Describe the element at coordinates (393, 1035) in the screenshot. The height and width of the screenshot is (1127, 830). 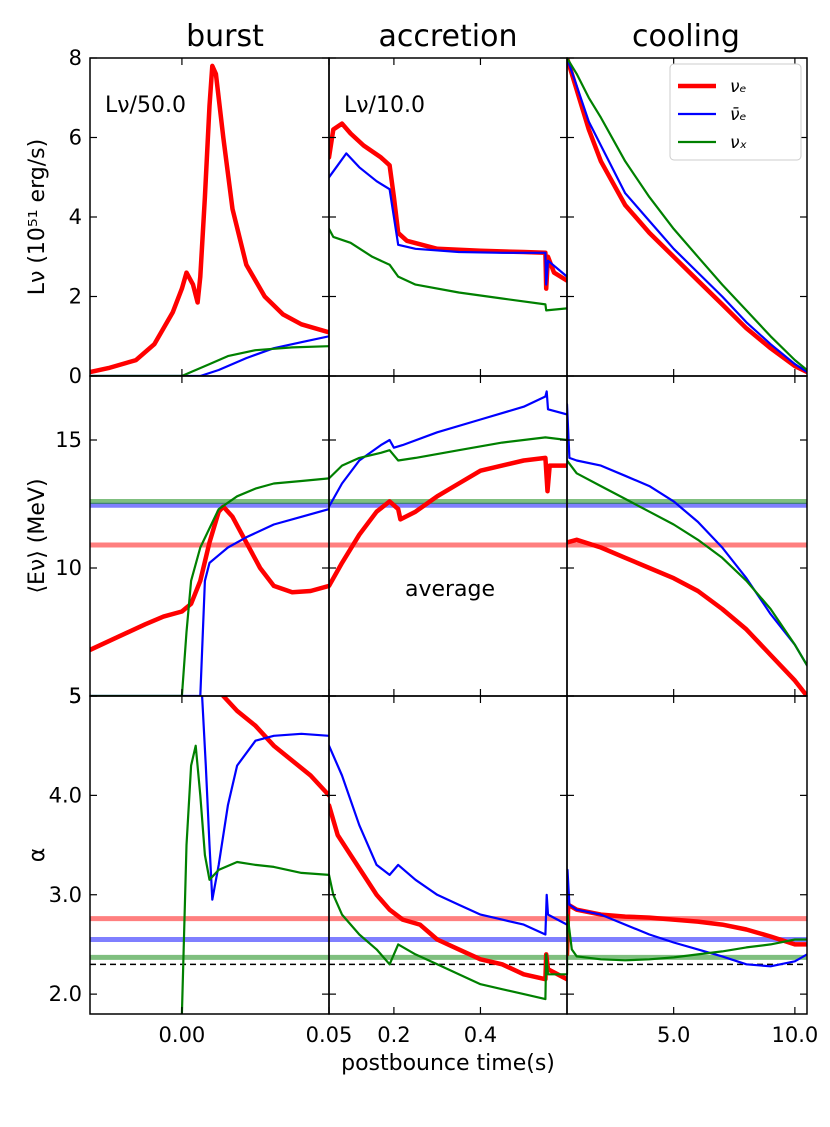
I see `xtick-label-accretion: 0.2` at that location.